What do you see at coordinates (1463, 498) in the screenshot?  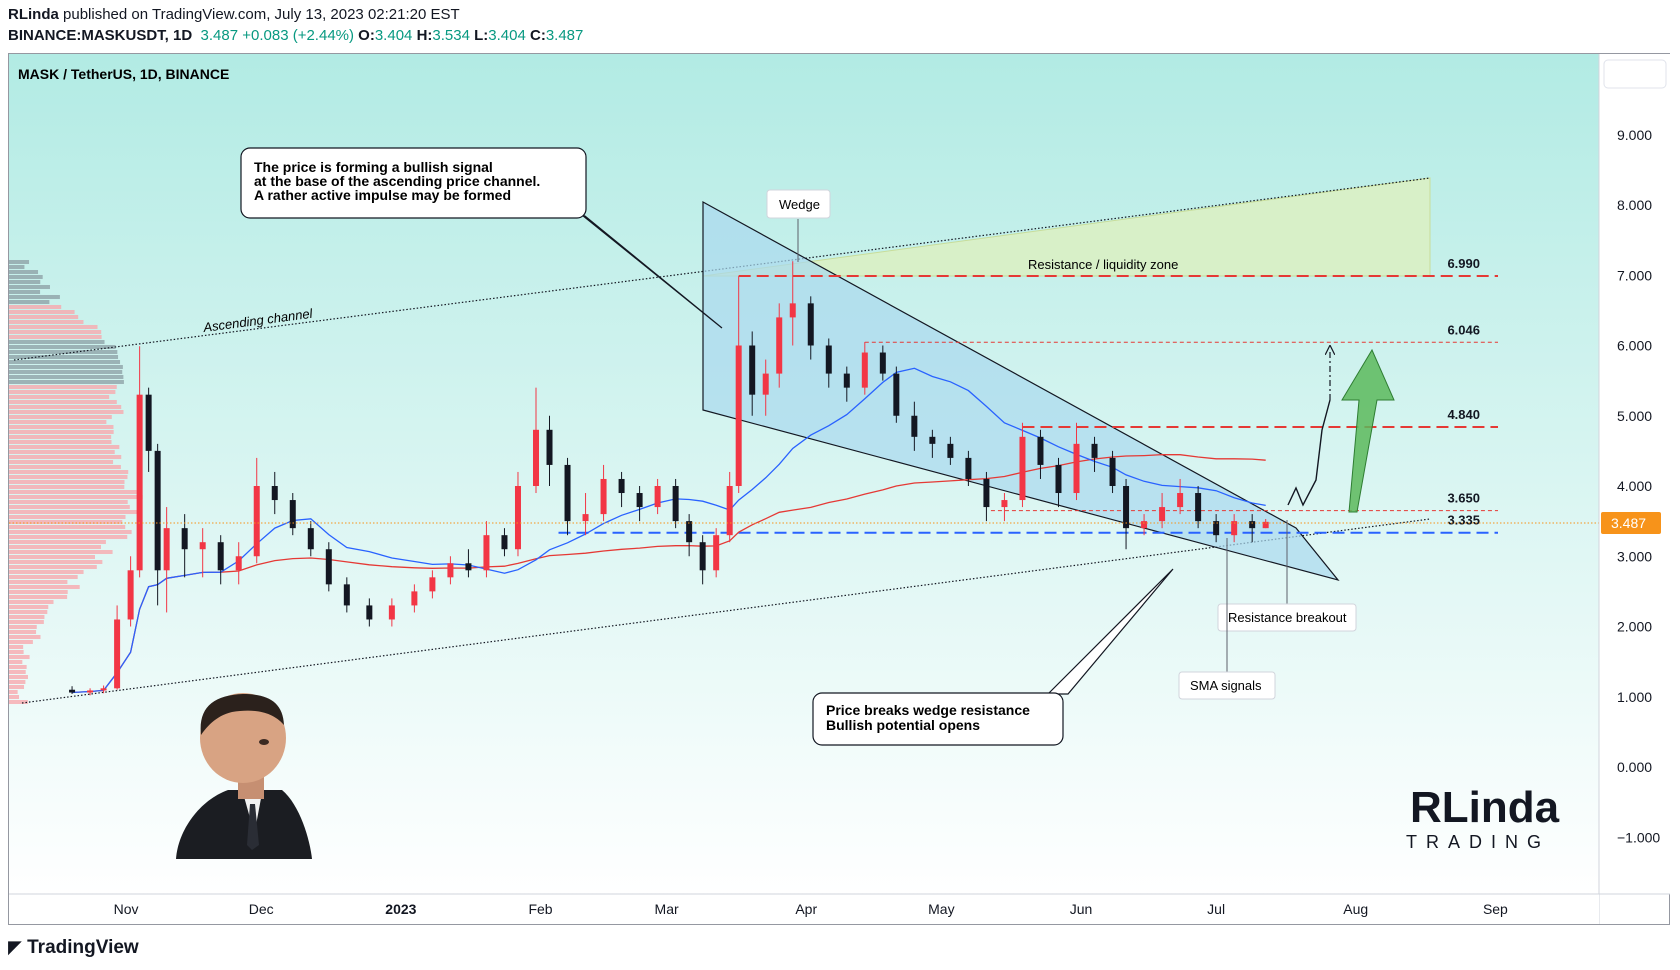 I see `level-label: 3.650` at bounding box center [1463, 498].